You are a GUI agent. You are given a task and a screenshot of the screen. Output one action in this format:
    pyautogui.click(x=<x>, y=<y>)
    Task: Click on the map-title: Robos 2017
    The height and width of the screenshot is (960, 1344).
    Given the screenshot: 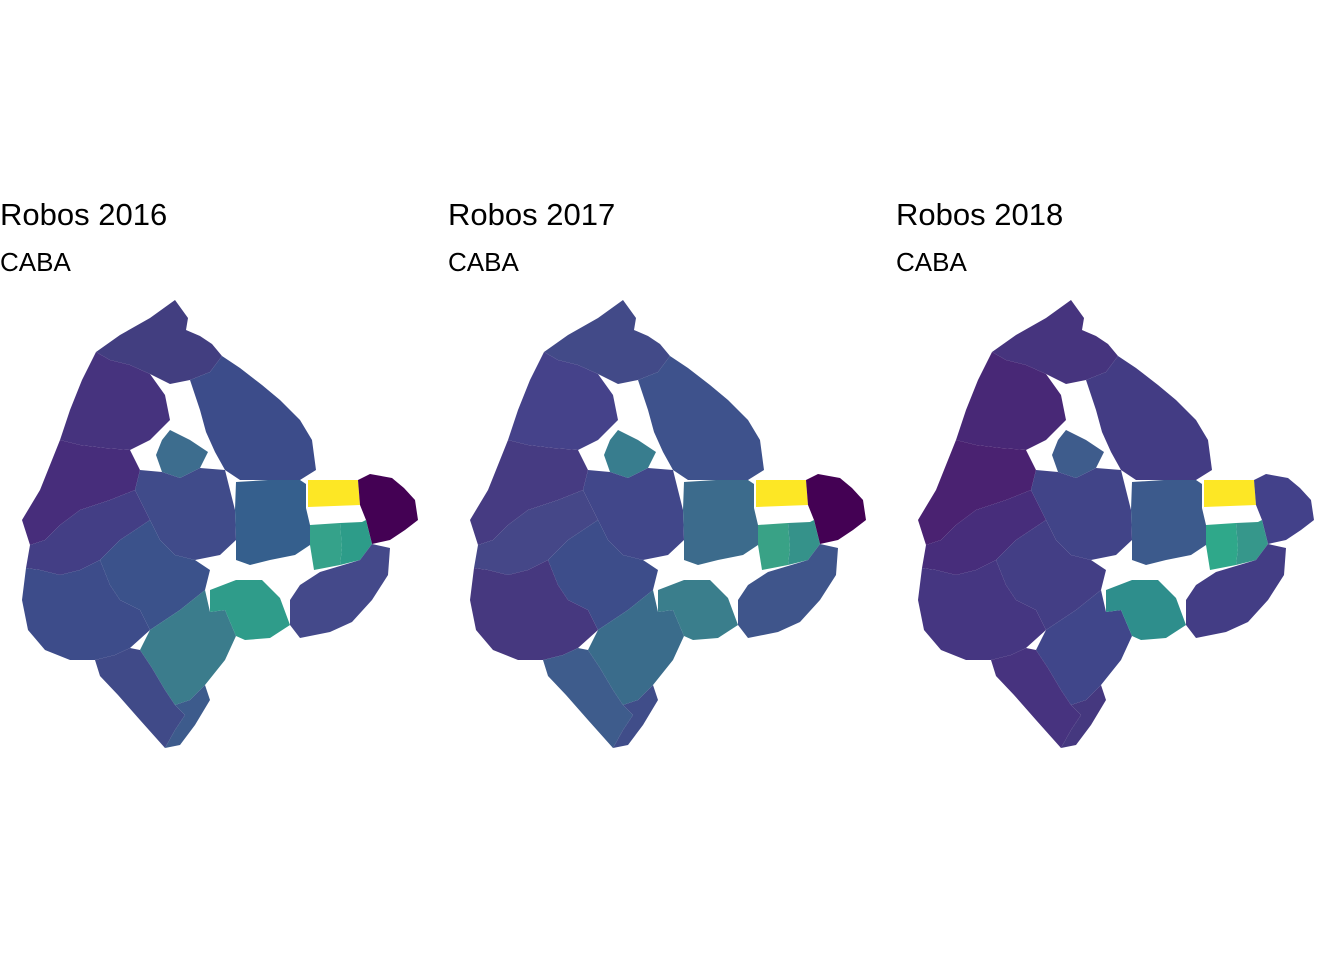 What is the action you would take?
    pyautogui.click(x=532, y=214)
    